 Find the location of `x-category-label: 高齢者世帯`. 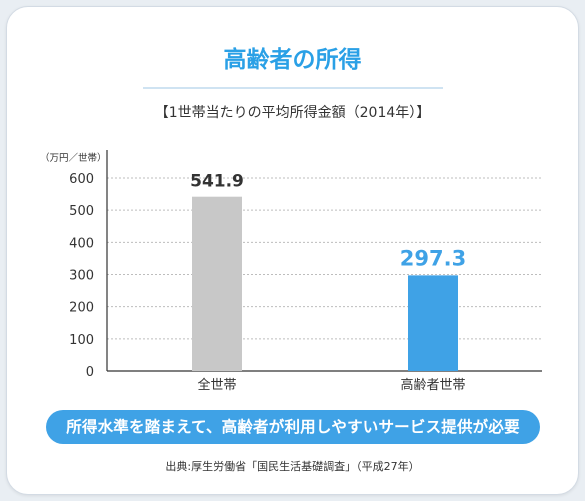

x-category-label: 高齢者世帯 is located at coordinates (432, 385).